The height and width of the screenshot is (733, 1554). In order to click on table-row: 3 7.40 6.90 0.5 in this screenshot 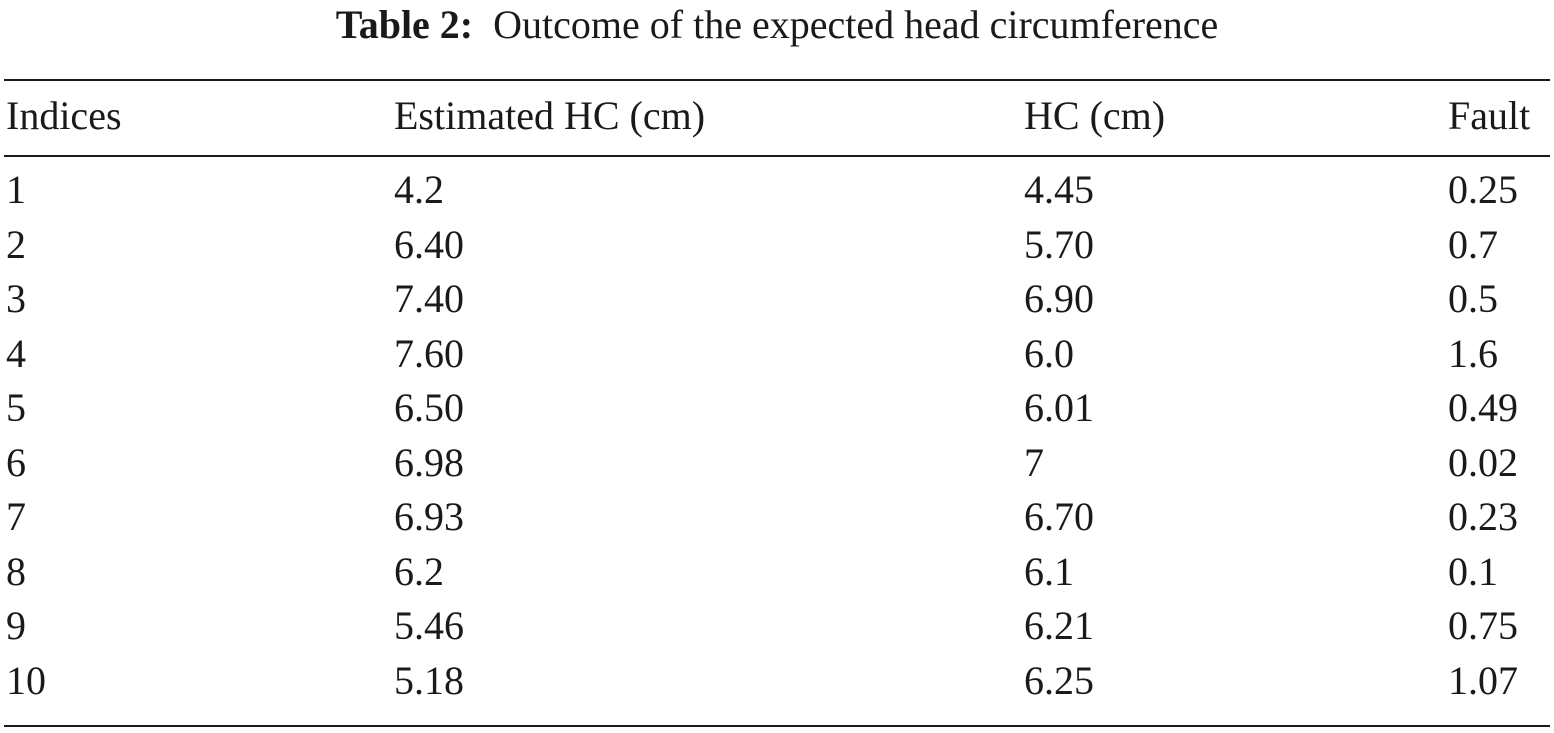, I will do `click(777, 299)`.